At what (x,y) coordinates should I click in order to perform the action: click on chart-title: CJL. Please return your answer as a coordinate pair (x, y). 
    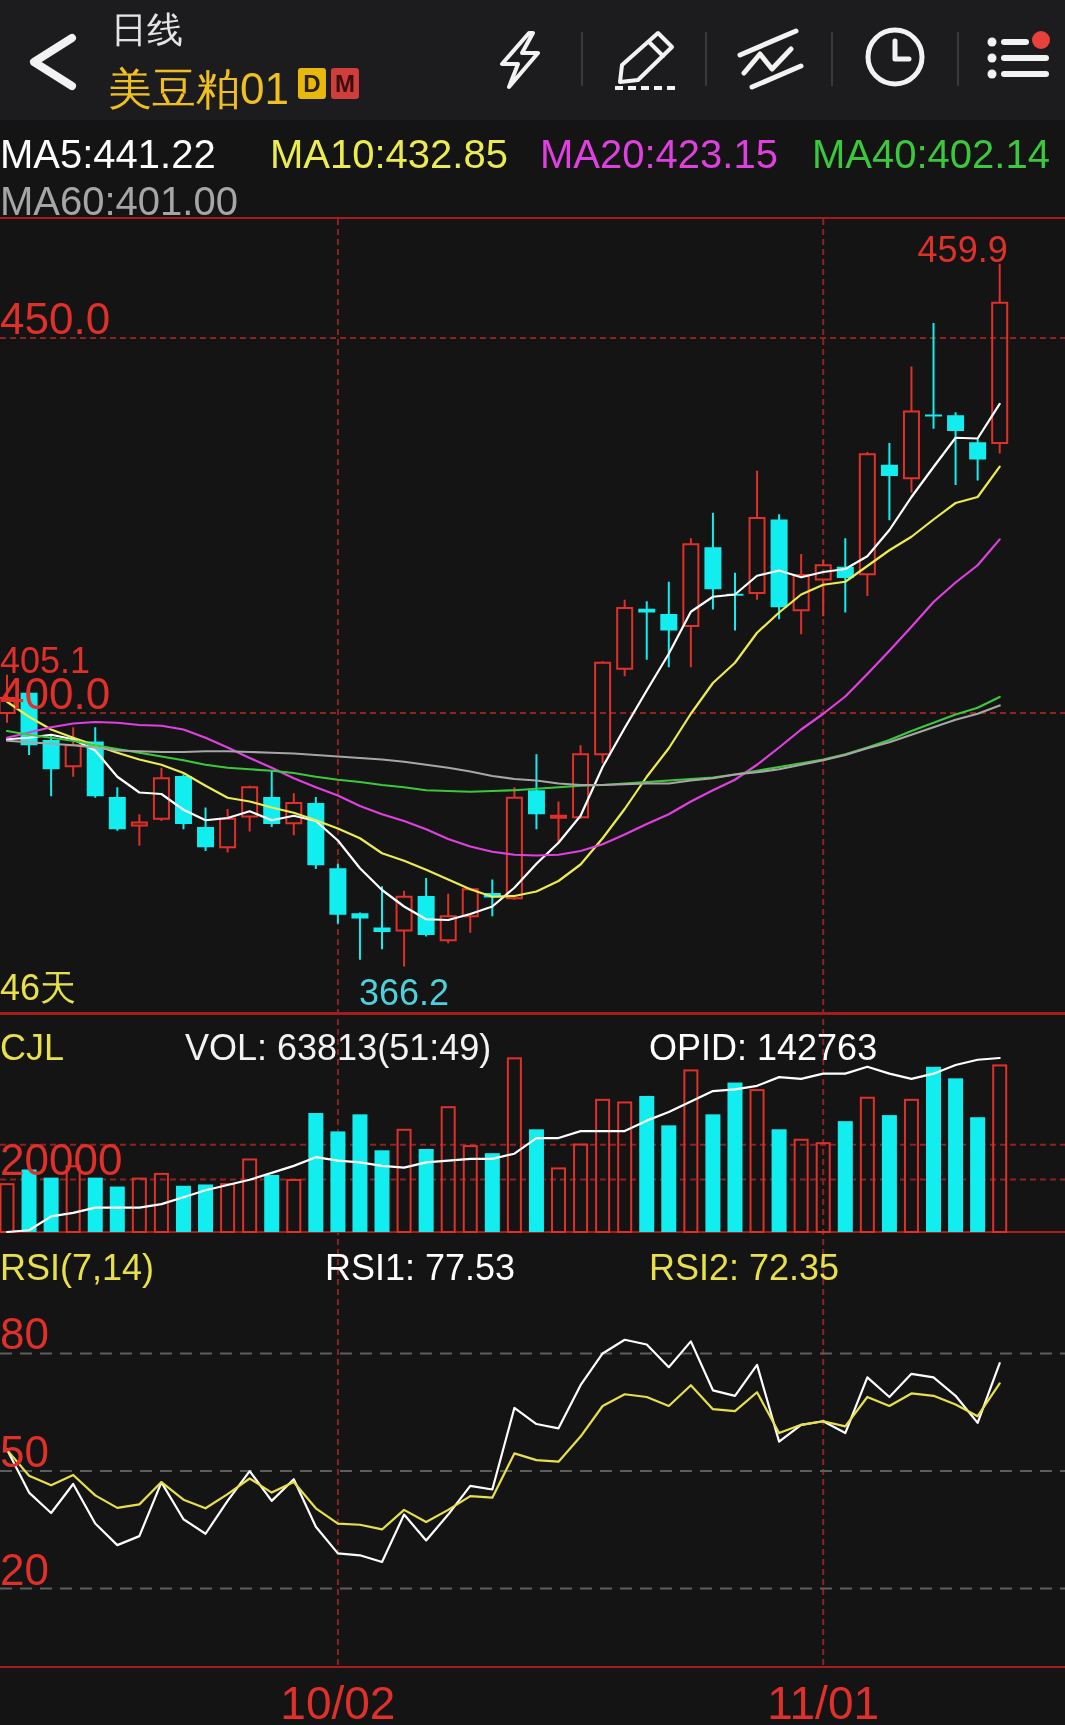
    Looking at the image, I should click on (32, 1047).